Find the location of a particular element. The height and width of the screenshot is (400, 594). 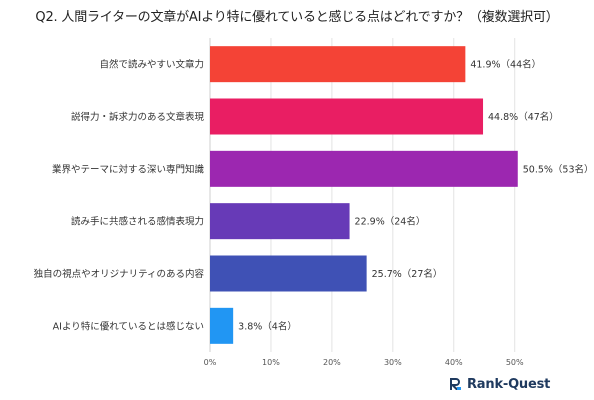

category-label: 読み手に共感される感情表現力 is located at coordinates (137, 222).